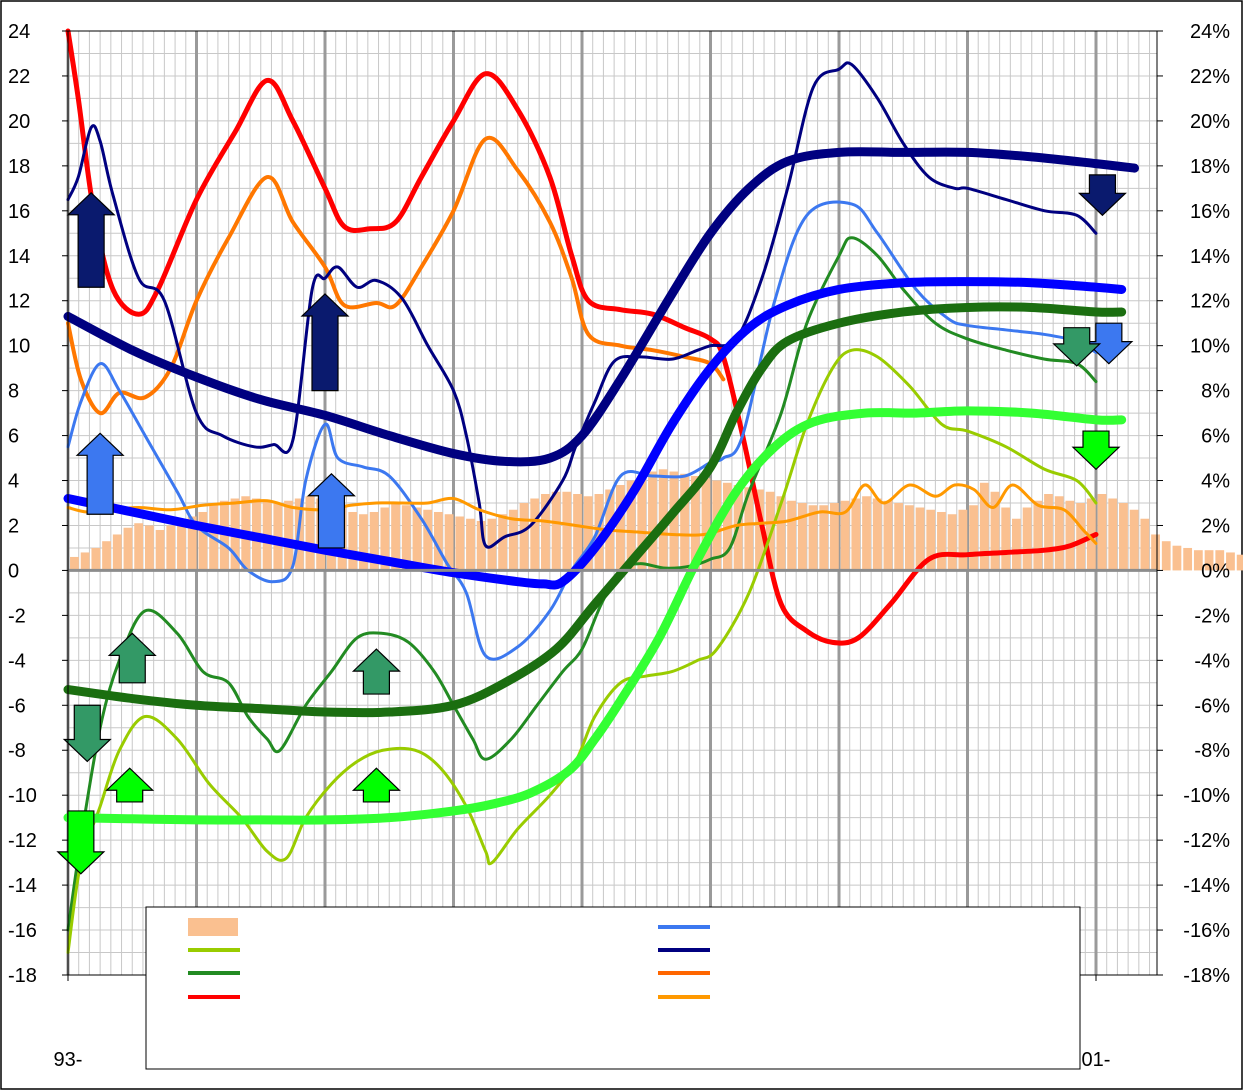 This screenshot has height=1090, width=1243. I want to click on y-tick-label-right: 16%, so click(1210, 212).